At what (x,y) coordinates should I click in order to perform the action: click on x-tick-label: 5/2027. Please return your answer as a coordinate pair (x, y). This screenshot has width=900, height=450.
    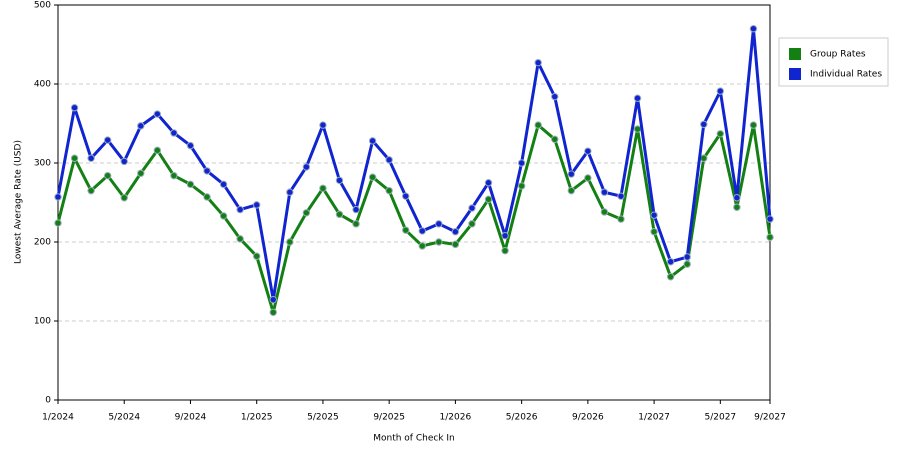
    Looking at the image, I should click on (720, 418).